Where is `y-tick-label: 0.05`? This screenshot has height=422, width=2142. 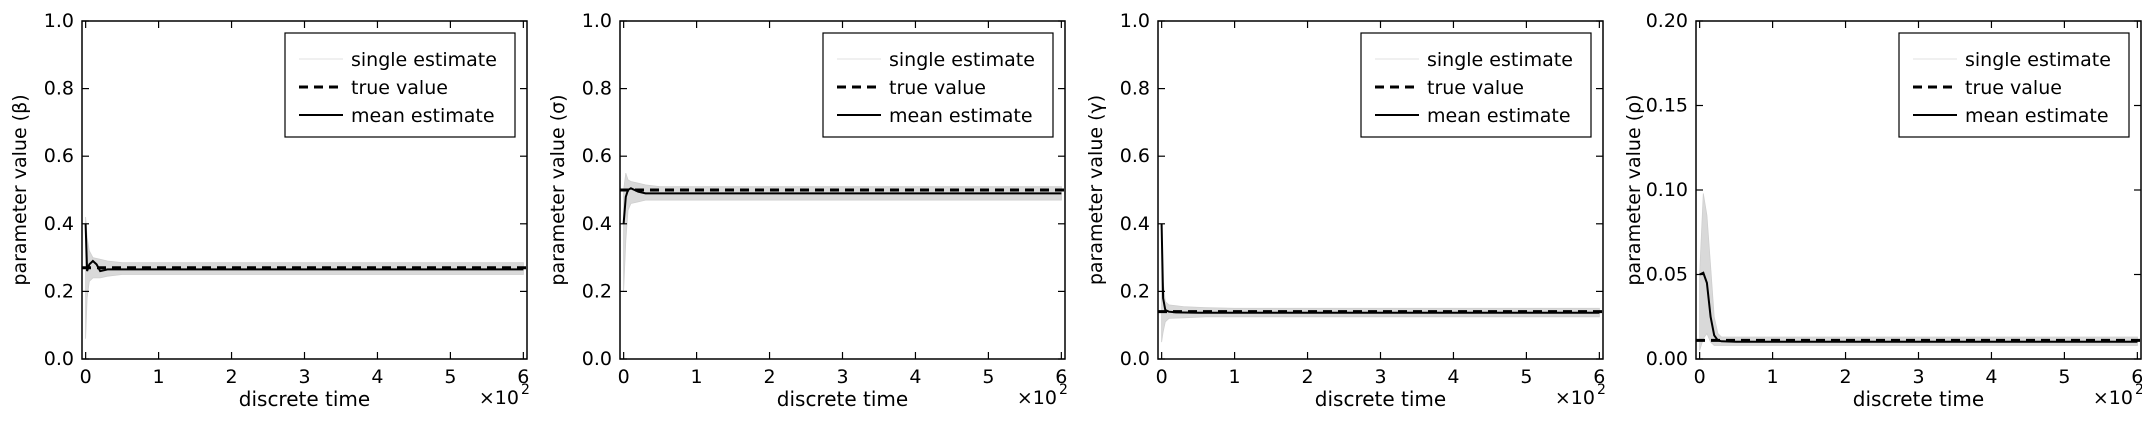
y-tick-label: 0.05 is located at coordinates (1667, 275).